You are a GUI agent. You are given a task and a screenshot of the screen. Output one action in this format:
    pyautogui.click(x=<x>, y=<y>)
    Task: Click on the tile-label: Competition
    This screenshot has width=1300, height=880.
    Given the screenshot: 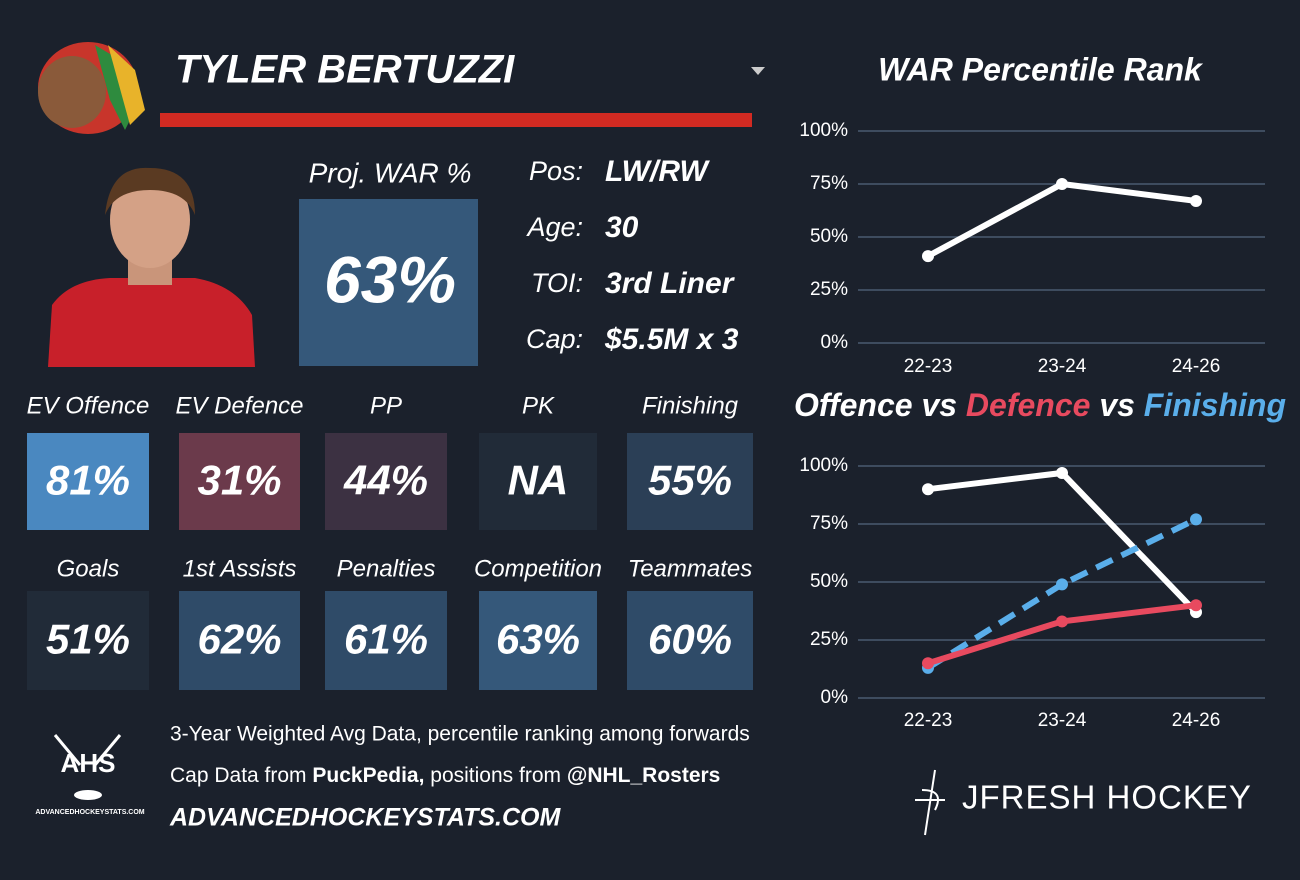 What is the action you would take?
    pyautogui.click(x=538, y=568)
    